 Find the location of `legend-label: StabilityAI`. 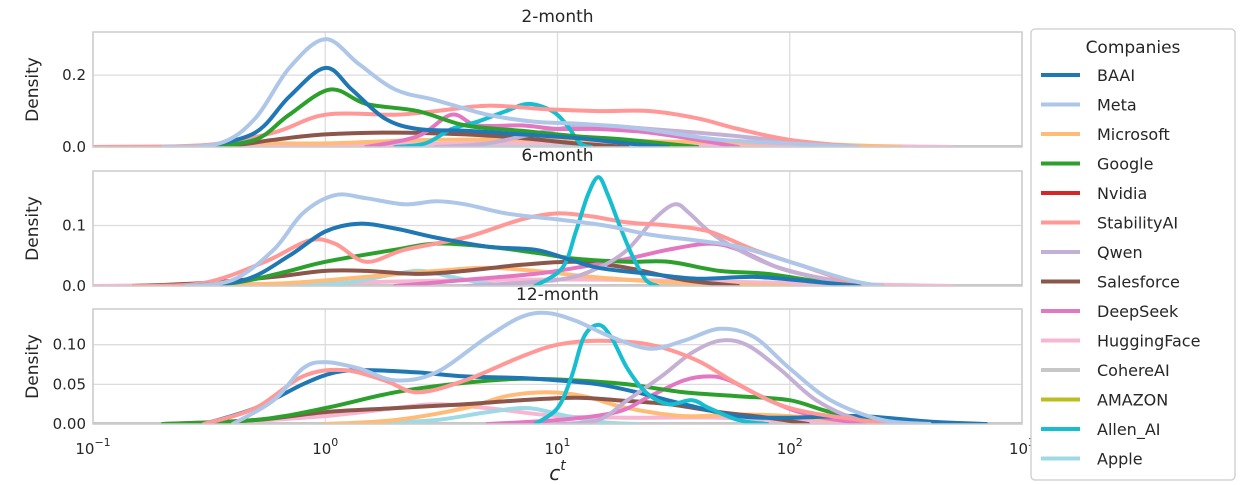

legend-label: StabilityAI is located at coordinates (1137, 223).